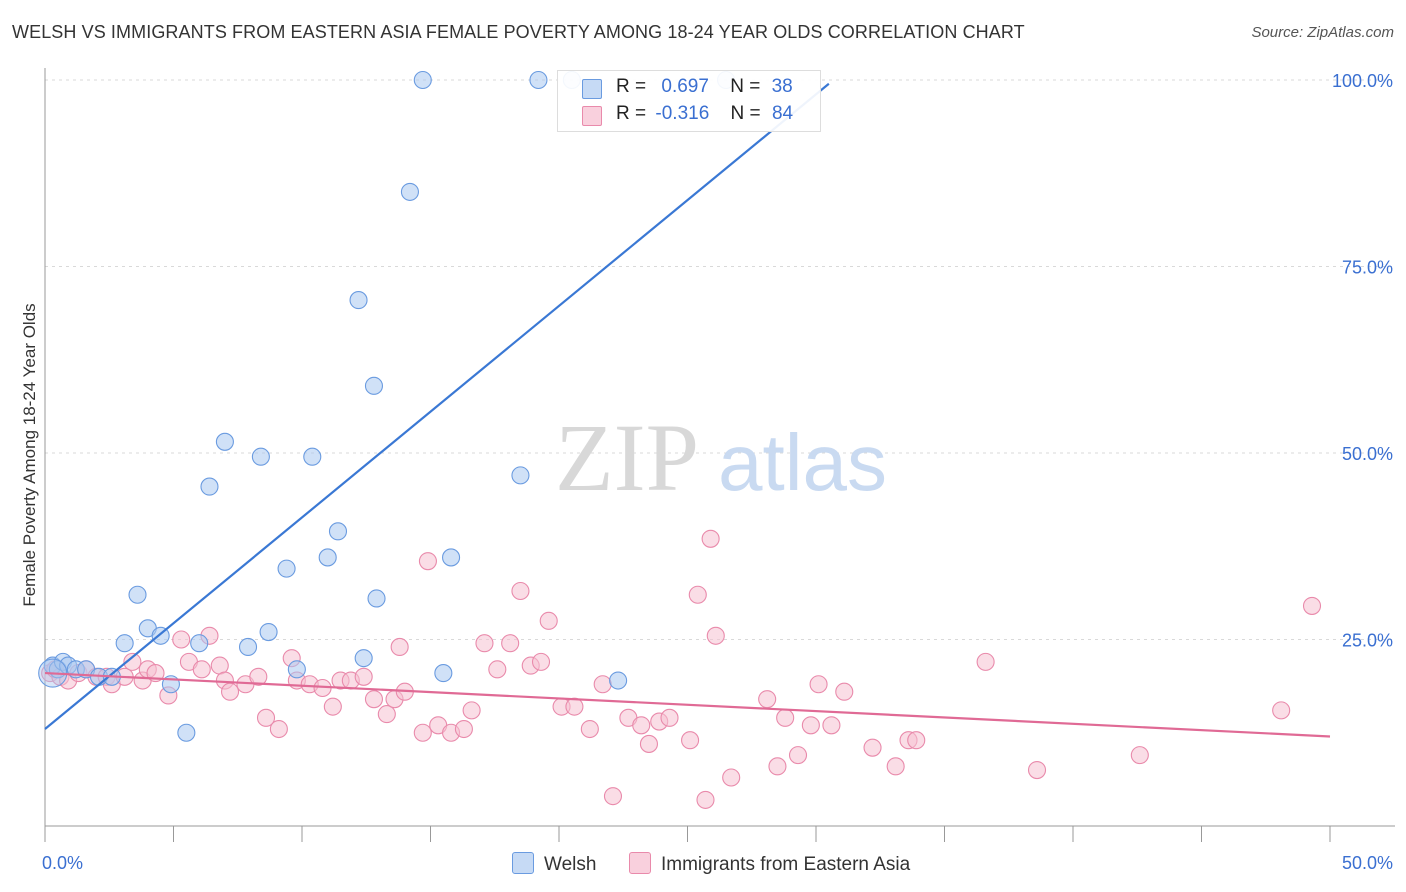  What do you see at coordinates (782, 86) in the screenshot?
I see `welsh-n-value: 38` at bounding box center [782, 86].